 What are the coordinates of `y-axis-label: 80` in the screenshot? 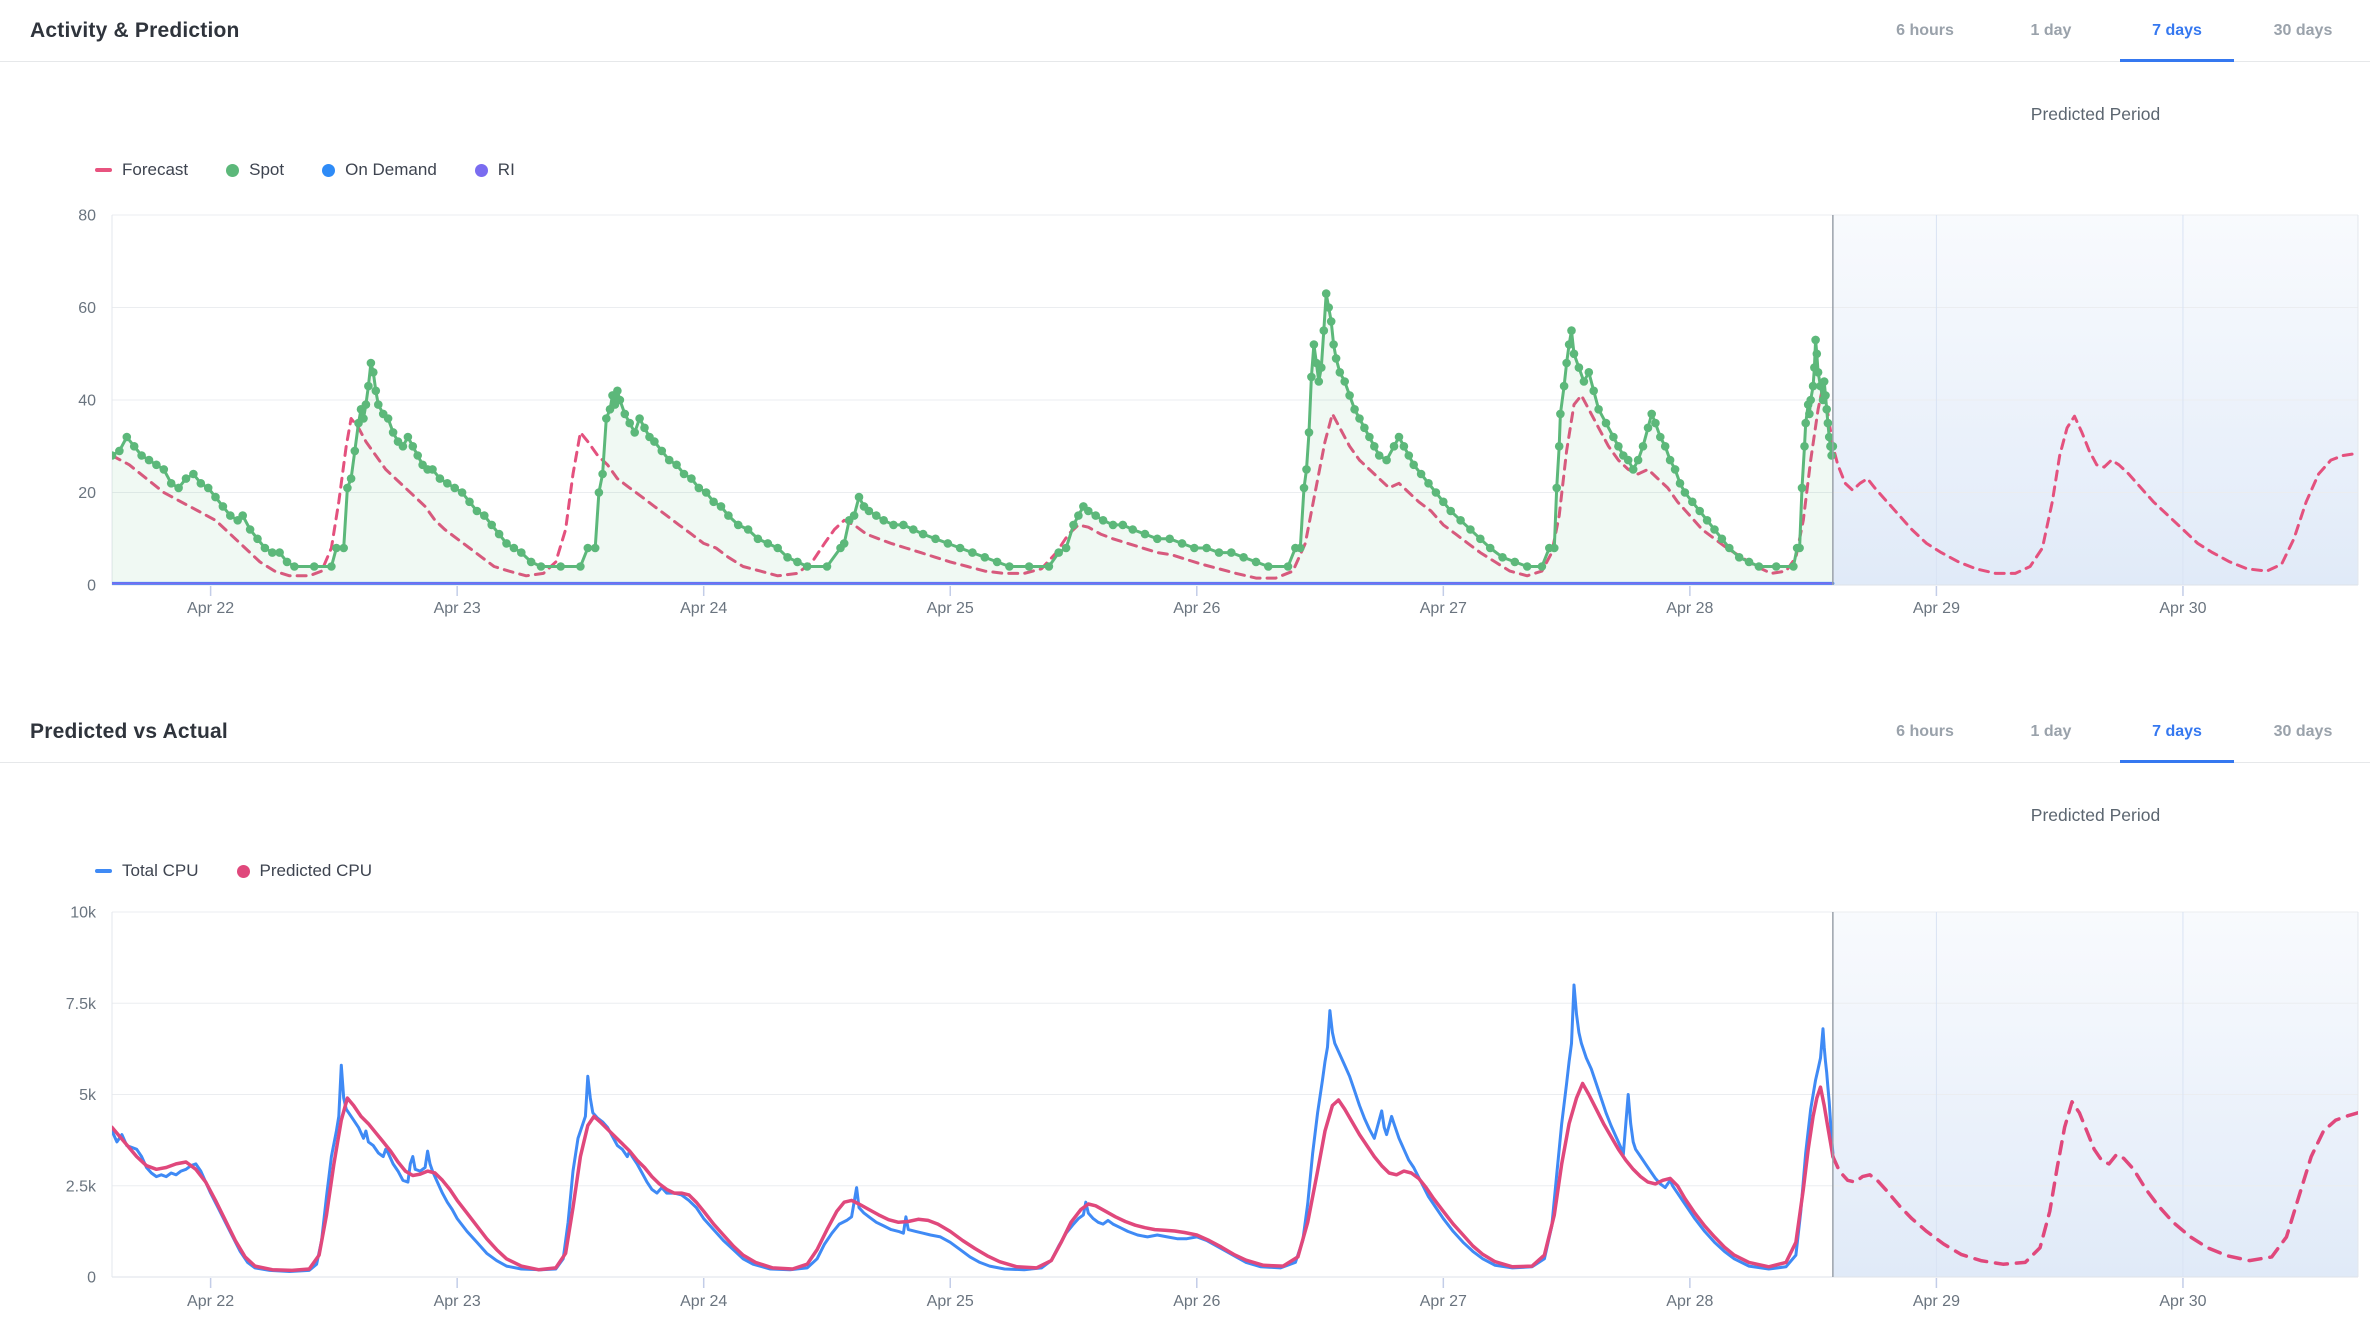 It's located at (87, 216).